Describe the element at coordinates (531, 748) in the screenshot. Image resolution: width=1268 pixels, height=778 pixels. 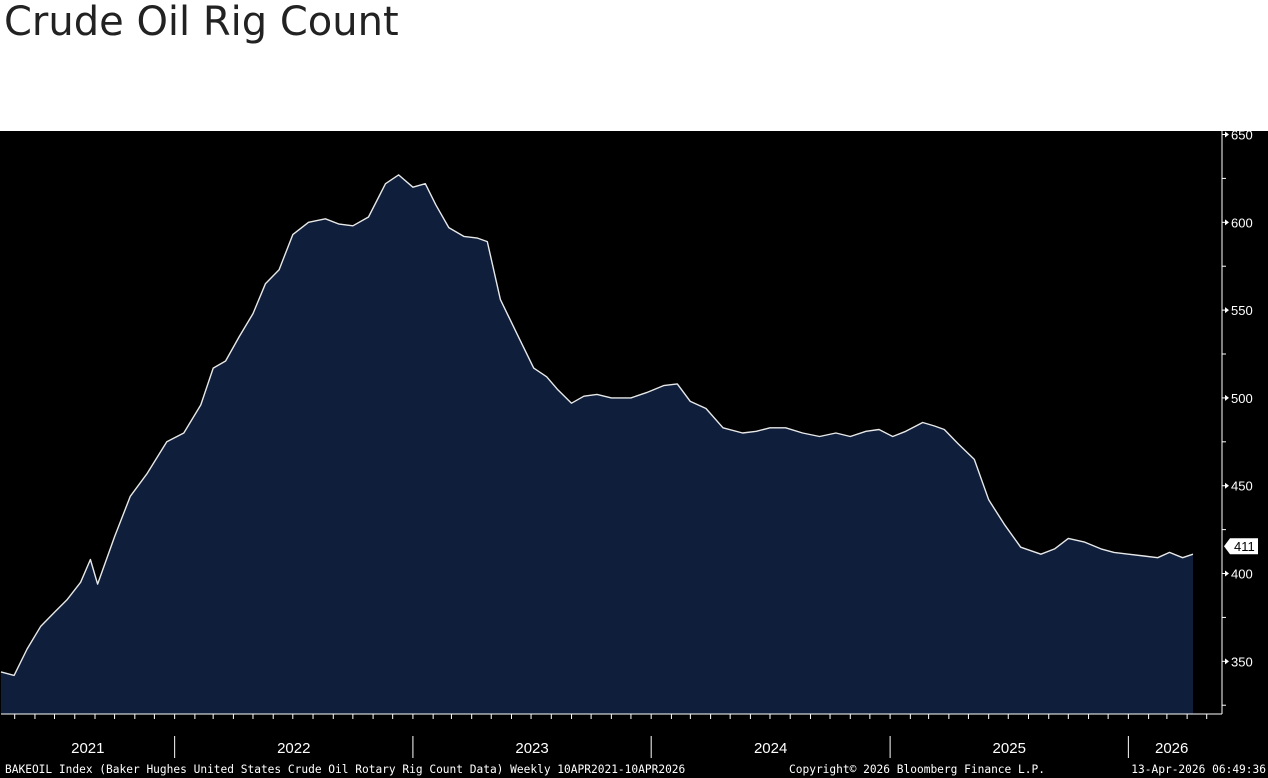
I see `x-tick-label: 2023` at that location.